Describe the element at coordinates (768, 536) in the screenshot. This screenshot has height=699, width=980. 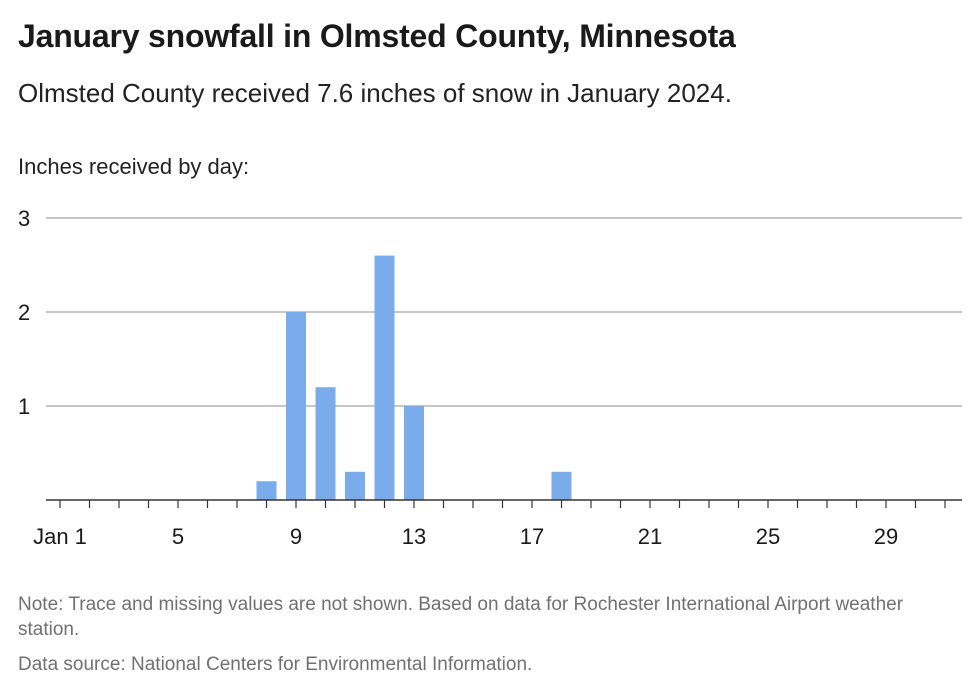
I see `x-tick-label-25: 25` at that location.